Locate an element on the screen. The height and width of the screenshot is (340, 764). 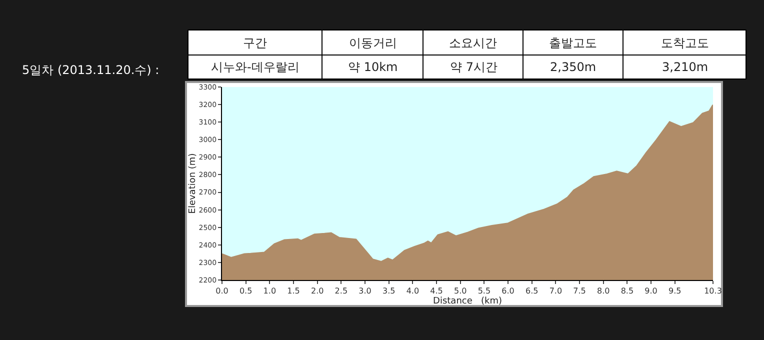
text: 도착고도 is located at coordinates (685, 43).